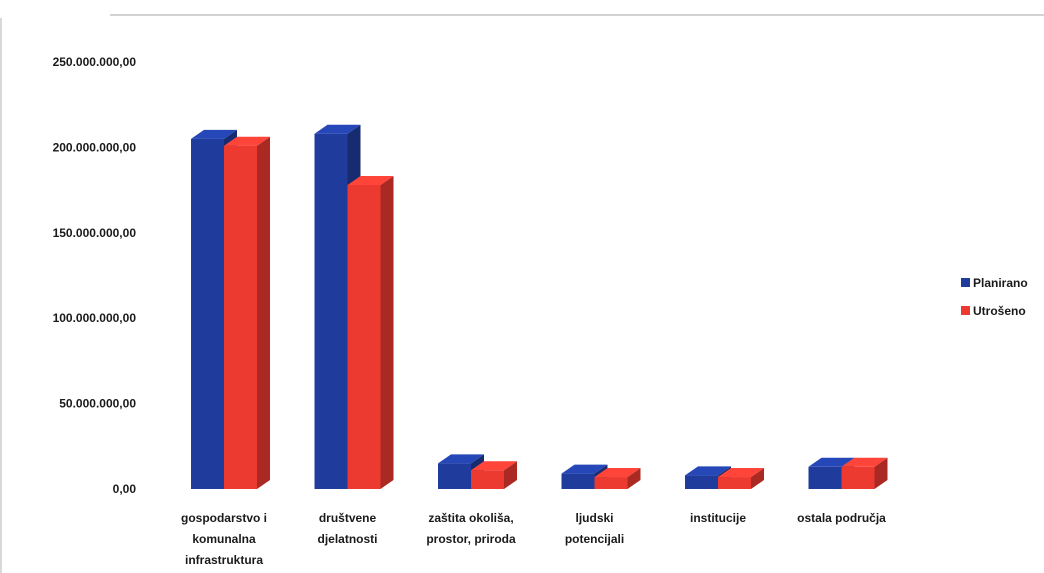 The height and width of the screenshot is (573, 1044). I want to click on chart-frame-top, so click(577, 15).